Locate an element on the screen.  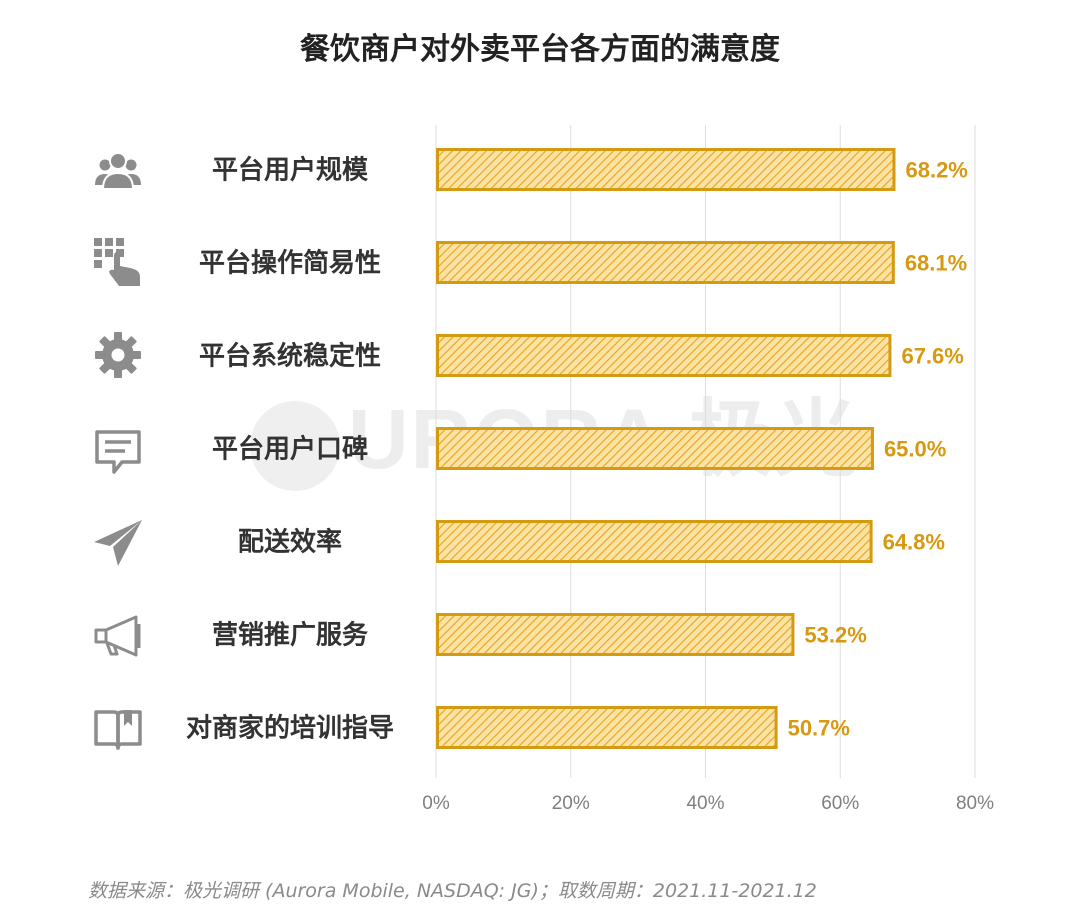
keypad-tap-icon is located at coordinates (117, 262).